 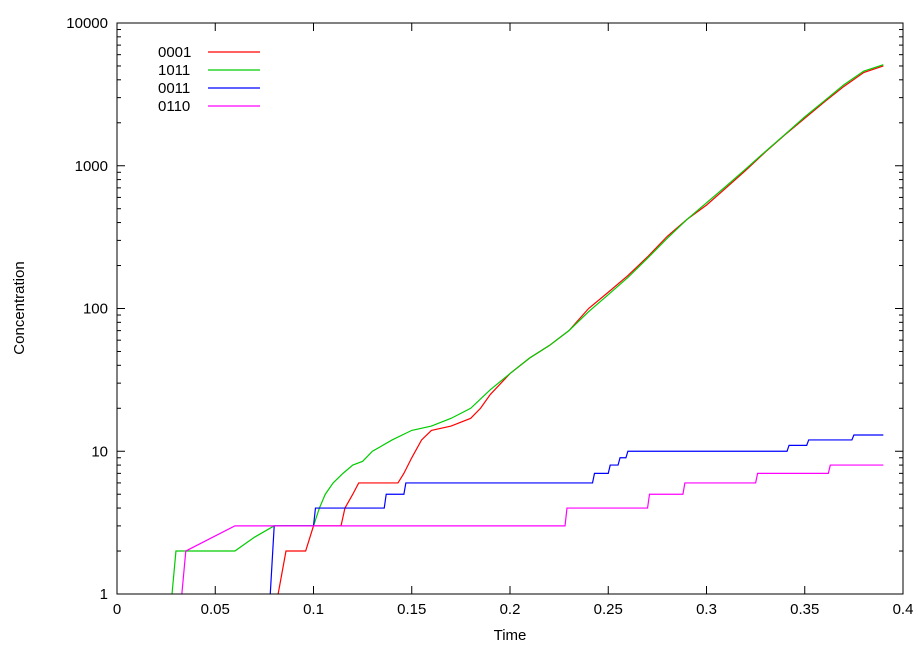 I want to click on x-axis-title: Time, so click(x=510, y=635).